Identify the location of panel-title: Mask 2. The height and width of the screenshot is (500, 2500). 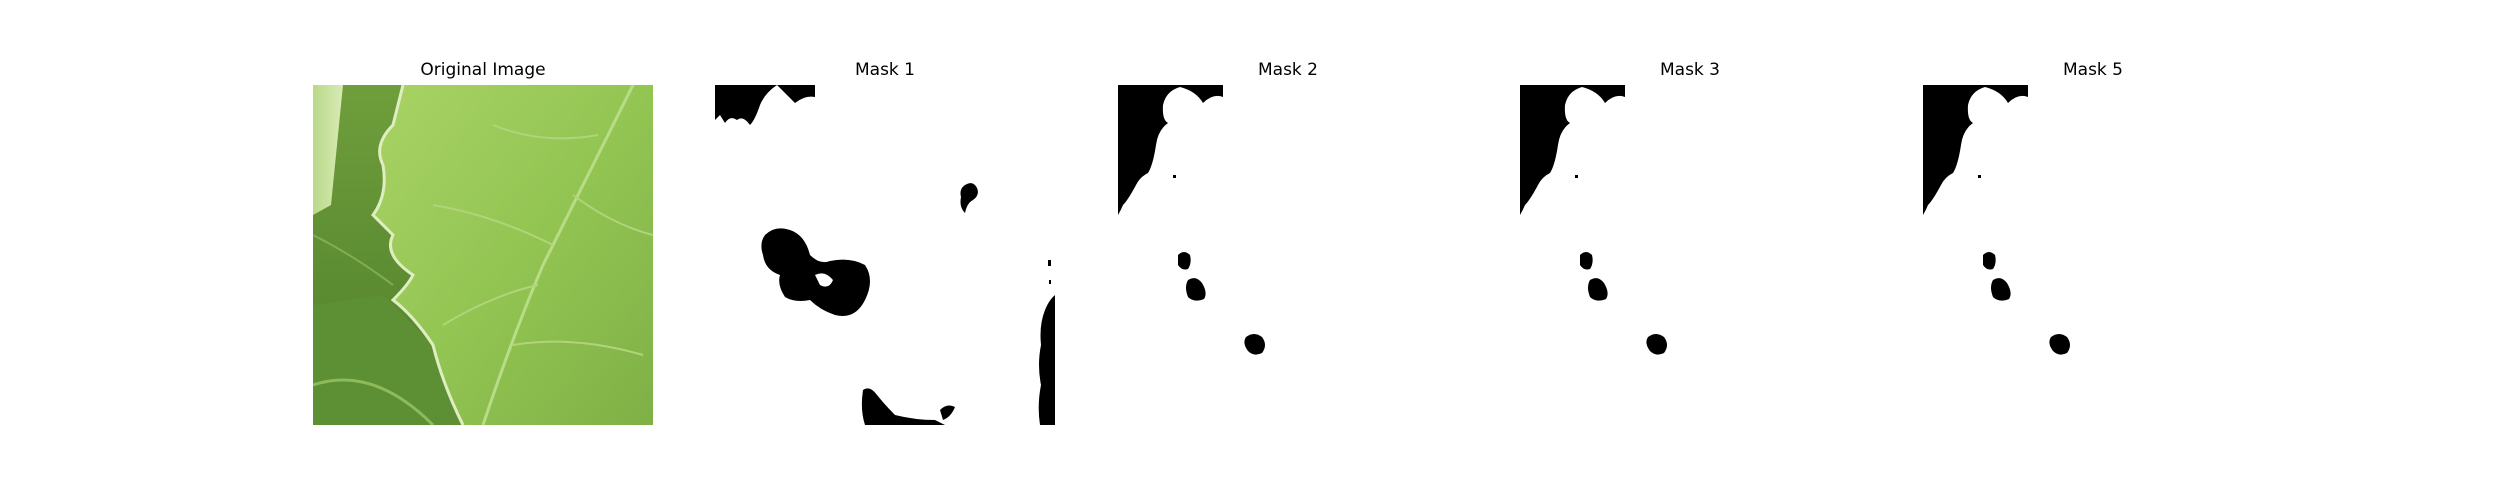
(1287, 70).